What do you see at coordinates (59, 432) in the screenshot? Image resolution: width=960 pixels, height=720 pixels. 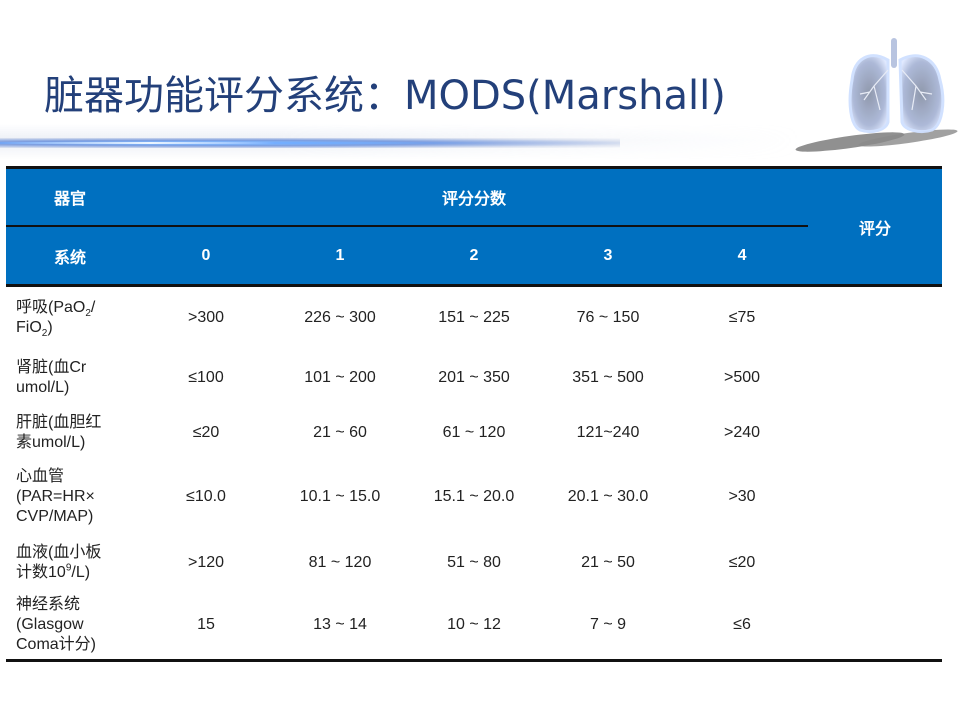 I see `organ-cell: 肝脏(血胆红 素umol/L)` at bounding box center [59, 432].